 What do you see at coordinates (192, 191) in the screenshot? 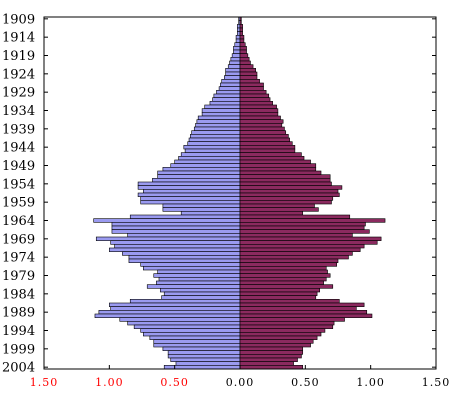
I see `bar-left-1956` at bounding box center [192, 191].